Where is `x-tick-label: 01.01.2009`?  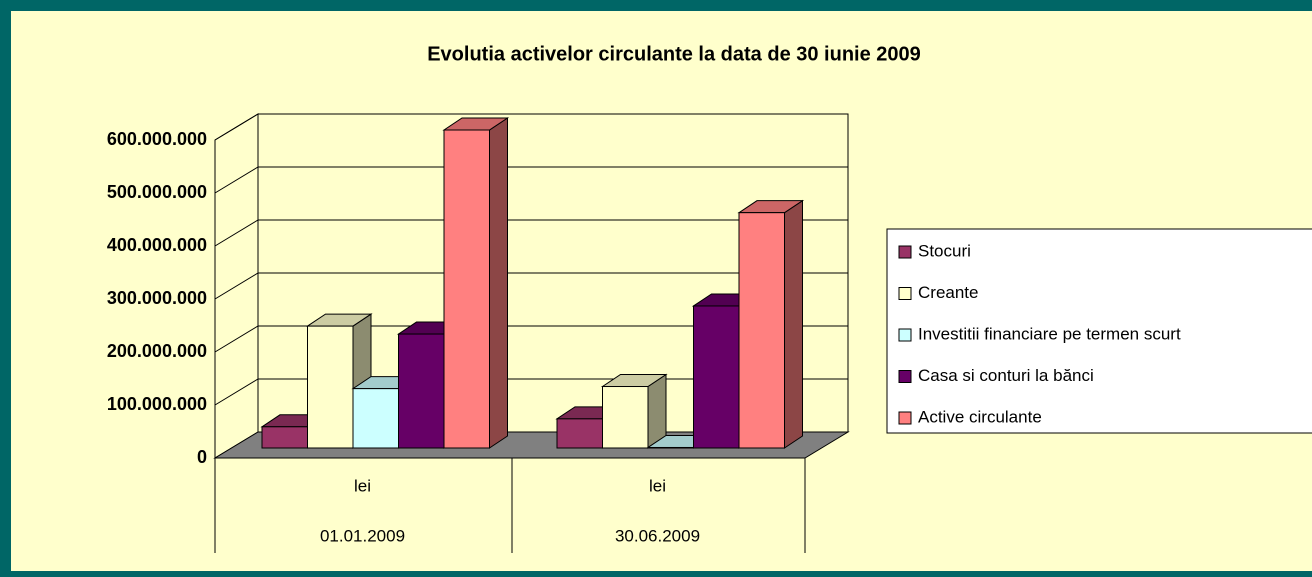 x-tick-label: 01.01.2009 is located at coordinates (362, 535).